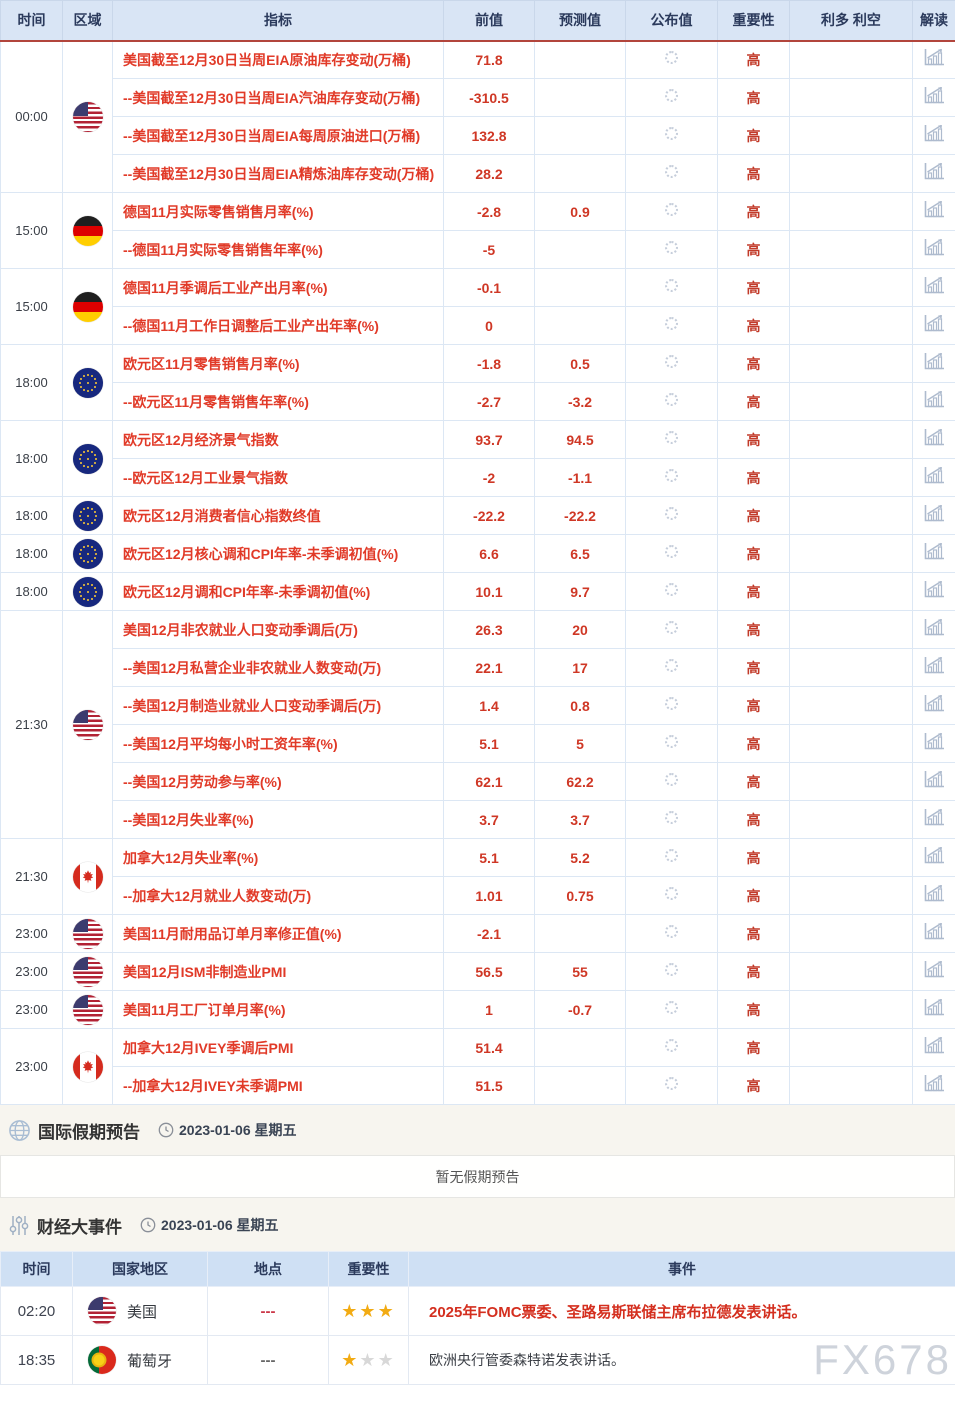 This screenshot has height=1408, width=955. Describe the element at coordinates (188, 819) in the screenshot. I see `indicator-link: --美国12月失业率(%)` at that location.